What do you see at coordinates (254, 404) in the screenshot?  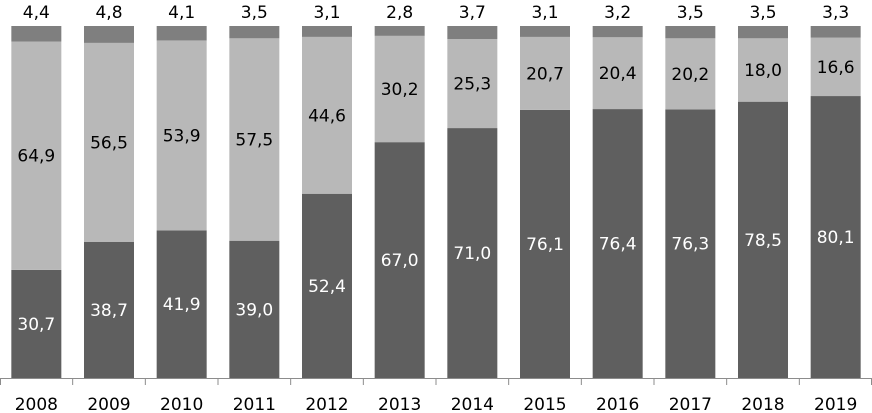 I see `x-tick-label: 2011` at bounding box center [254, 404].